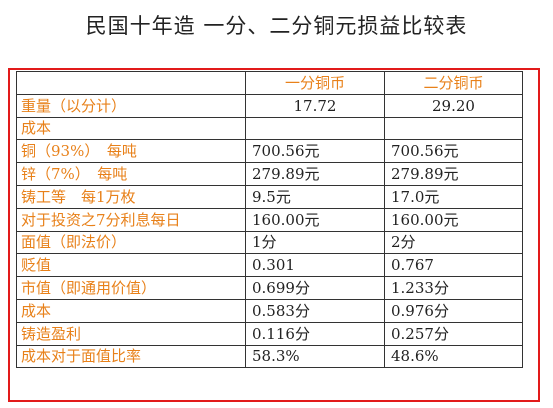  Describe the element at coordinates (453, 356) in the screenshot. I see `two-fen-value: 48.6%` at that location.